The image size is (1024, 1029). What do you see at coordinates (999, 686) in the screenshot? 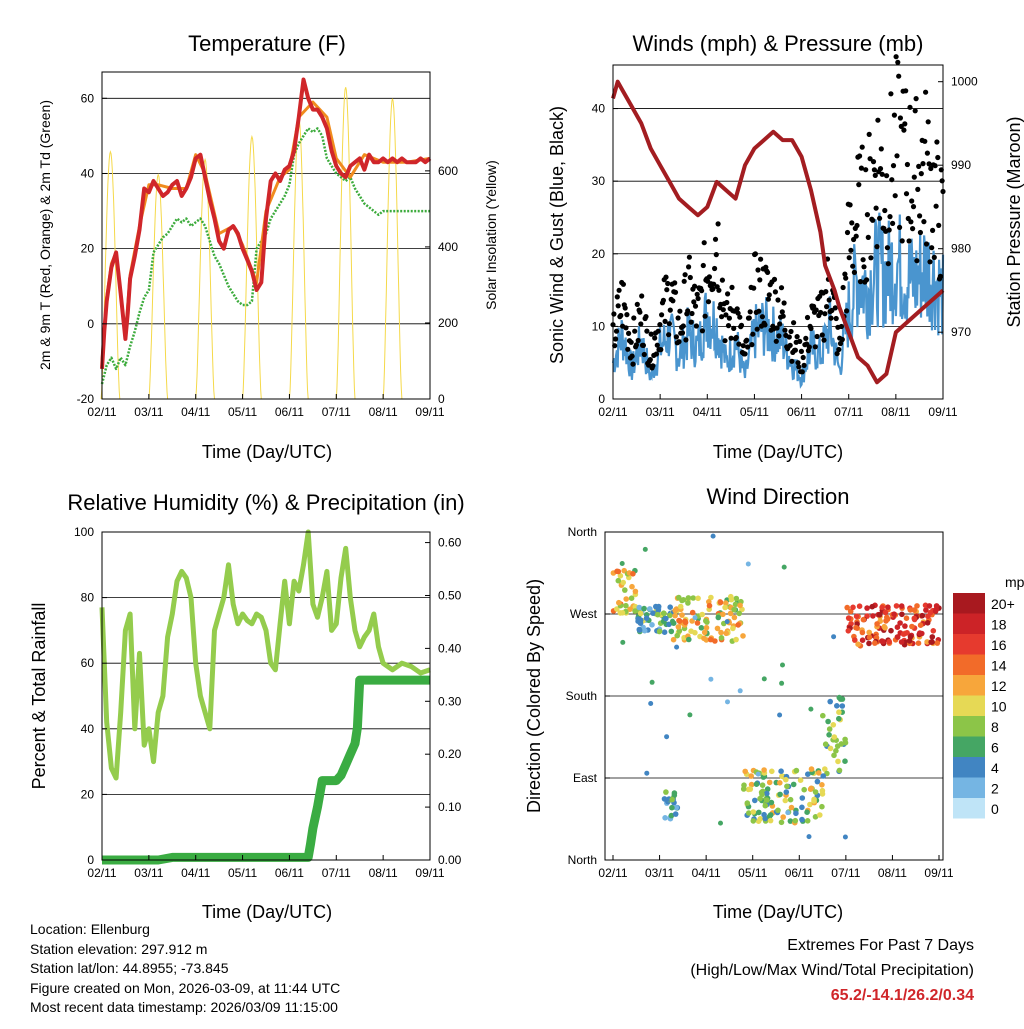
I see `colorbar-label: 12` at bounding box center [999, 686].